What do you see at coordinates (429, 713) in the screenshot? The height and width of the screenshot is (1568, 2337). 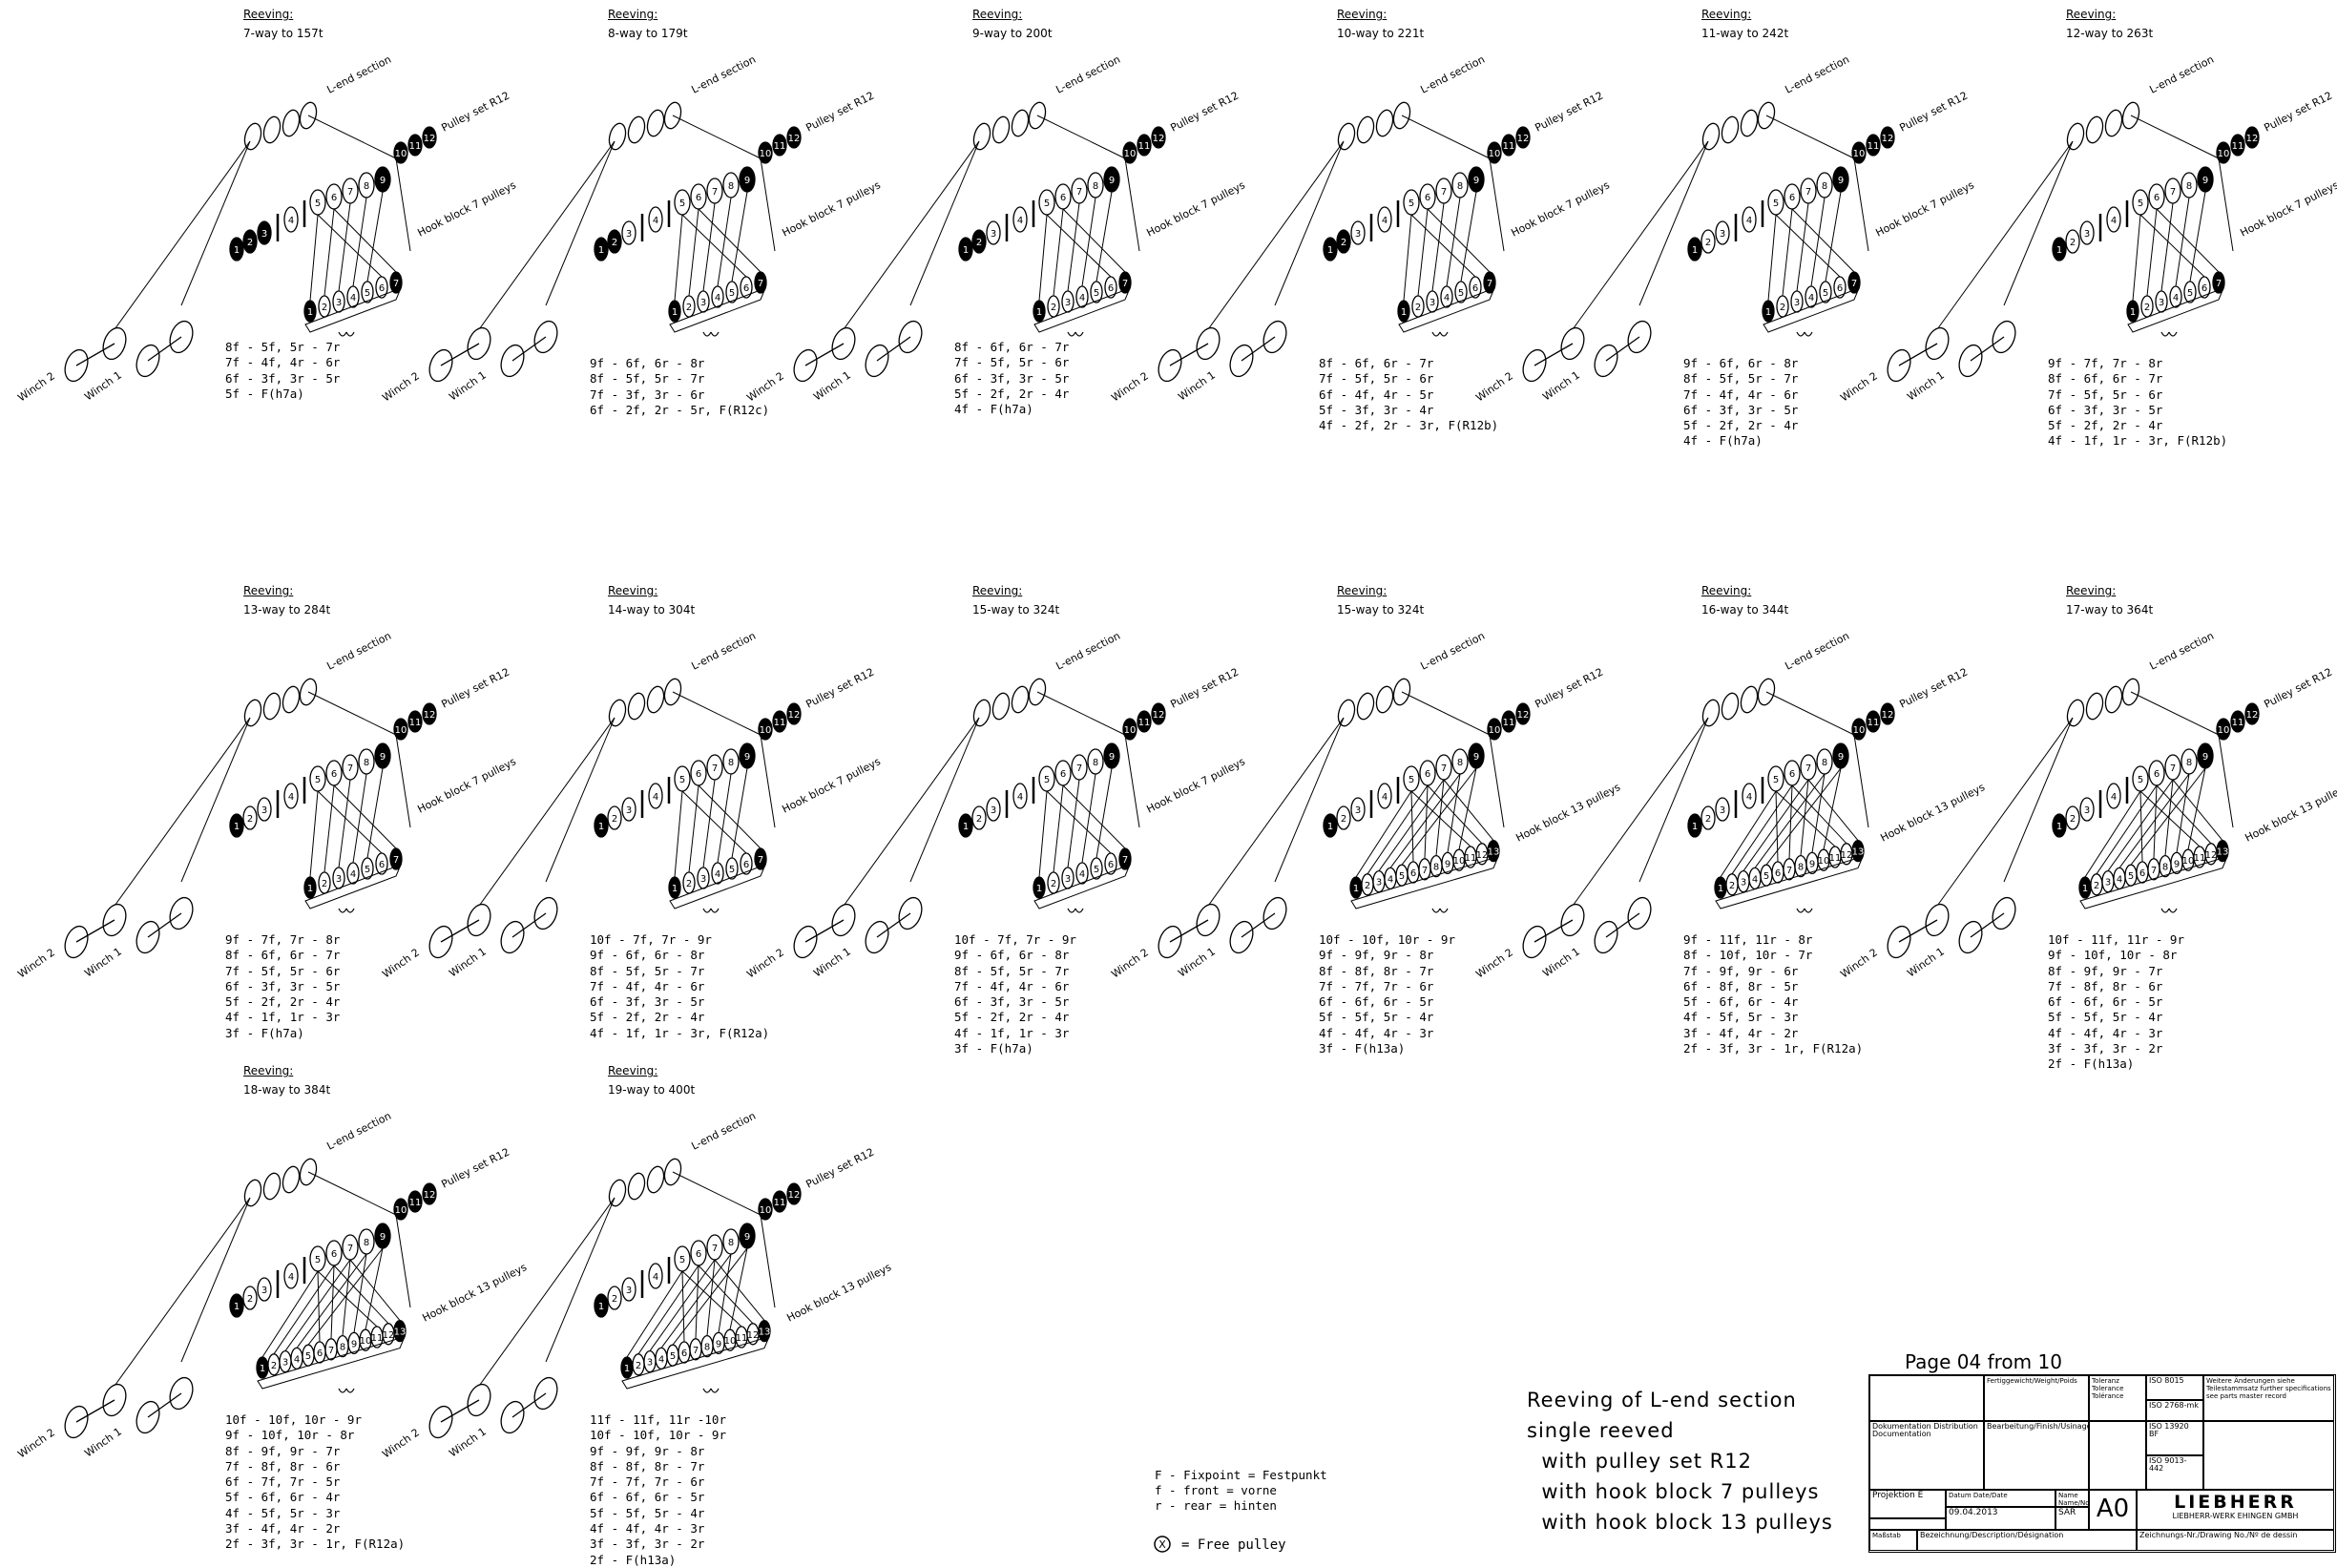 I see `pulley-12: 12` at bounding box center [429, 713].